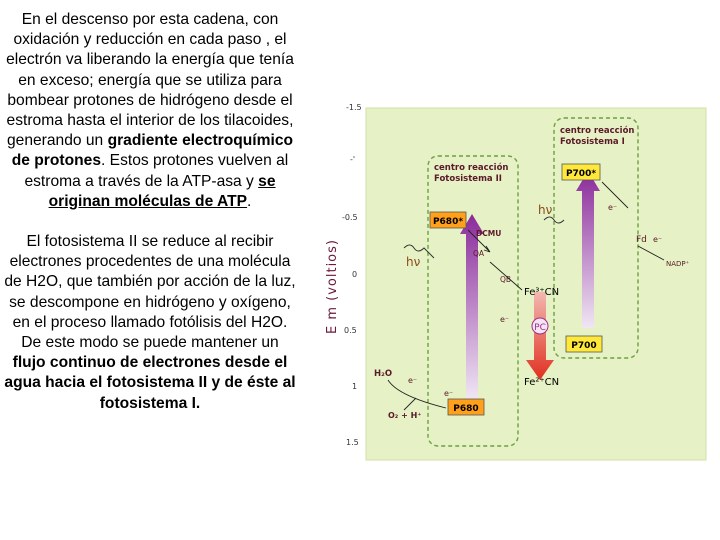  Describe the element at coordinates (615, 195) in the screenshot. I see `fd-electron-arrow` at that location.